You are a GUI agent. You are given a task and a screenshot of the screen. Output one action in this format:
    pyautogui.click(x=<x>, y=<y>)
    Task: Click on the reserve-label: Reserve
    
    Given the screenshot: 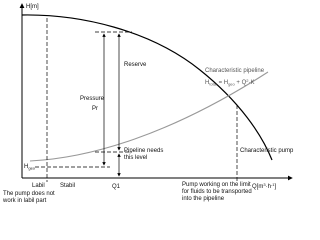 What is the action you would take?
    pyautogui.click(x=135, y=65)
    